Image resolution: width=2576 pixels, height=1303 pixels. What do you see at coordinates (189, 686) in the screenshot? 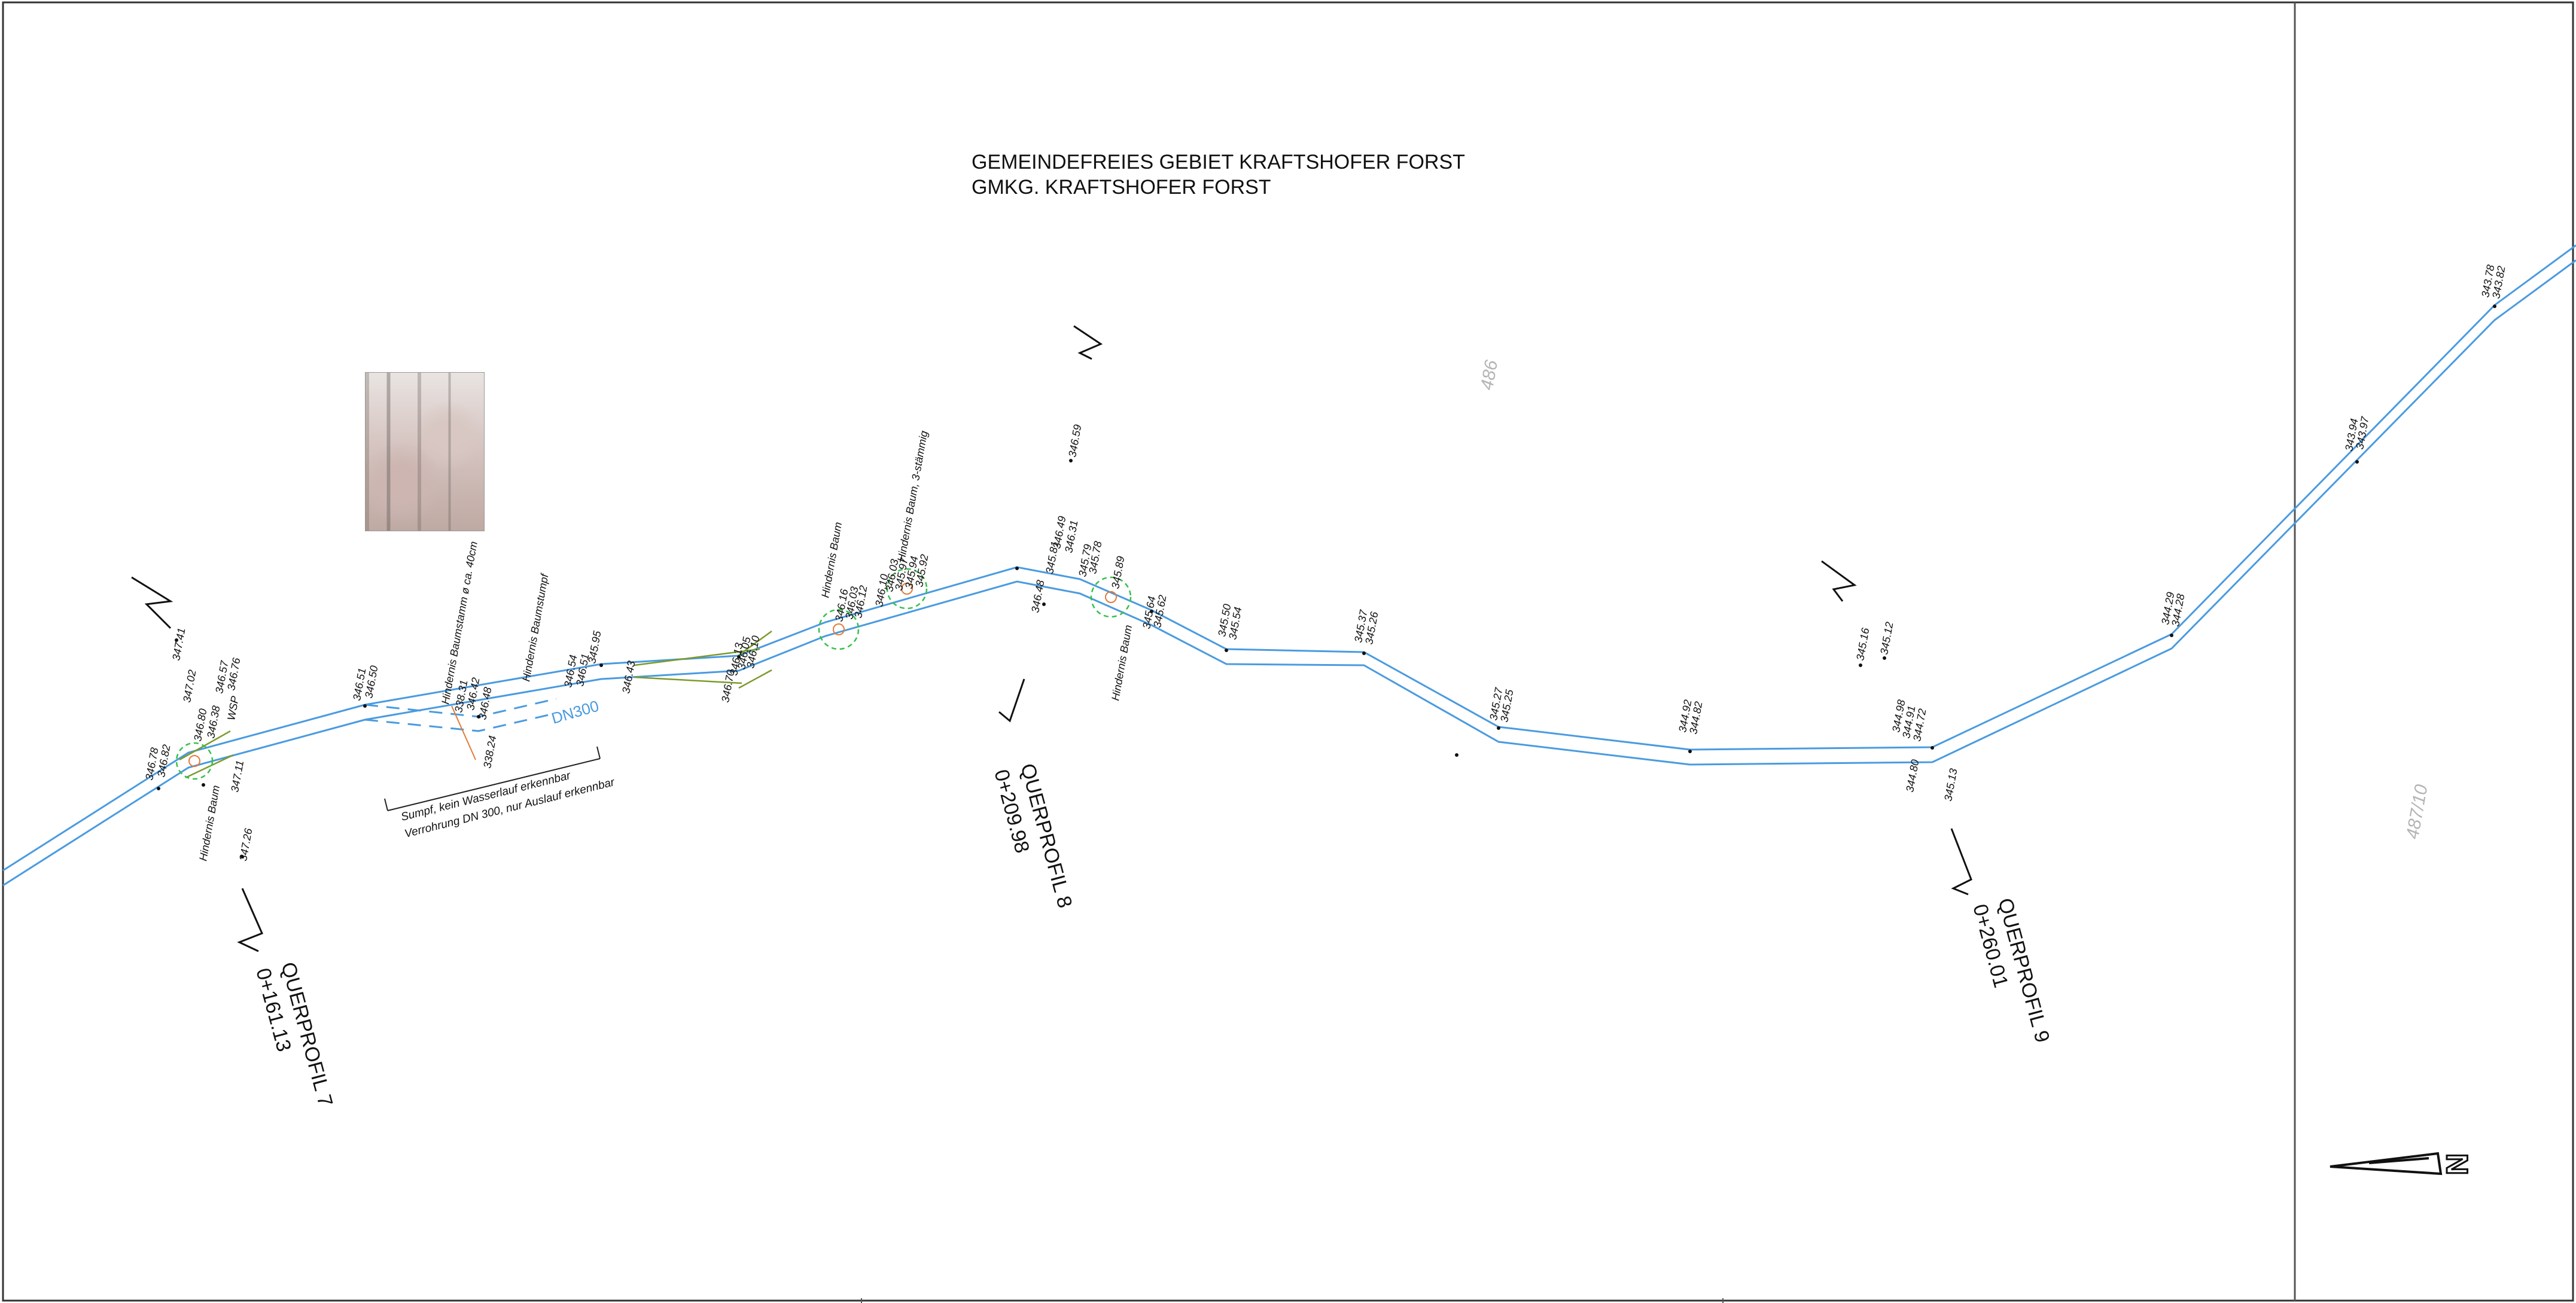
I see `elevation-label: 347.02` at bounding box center [189, 686].